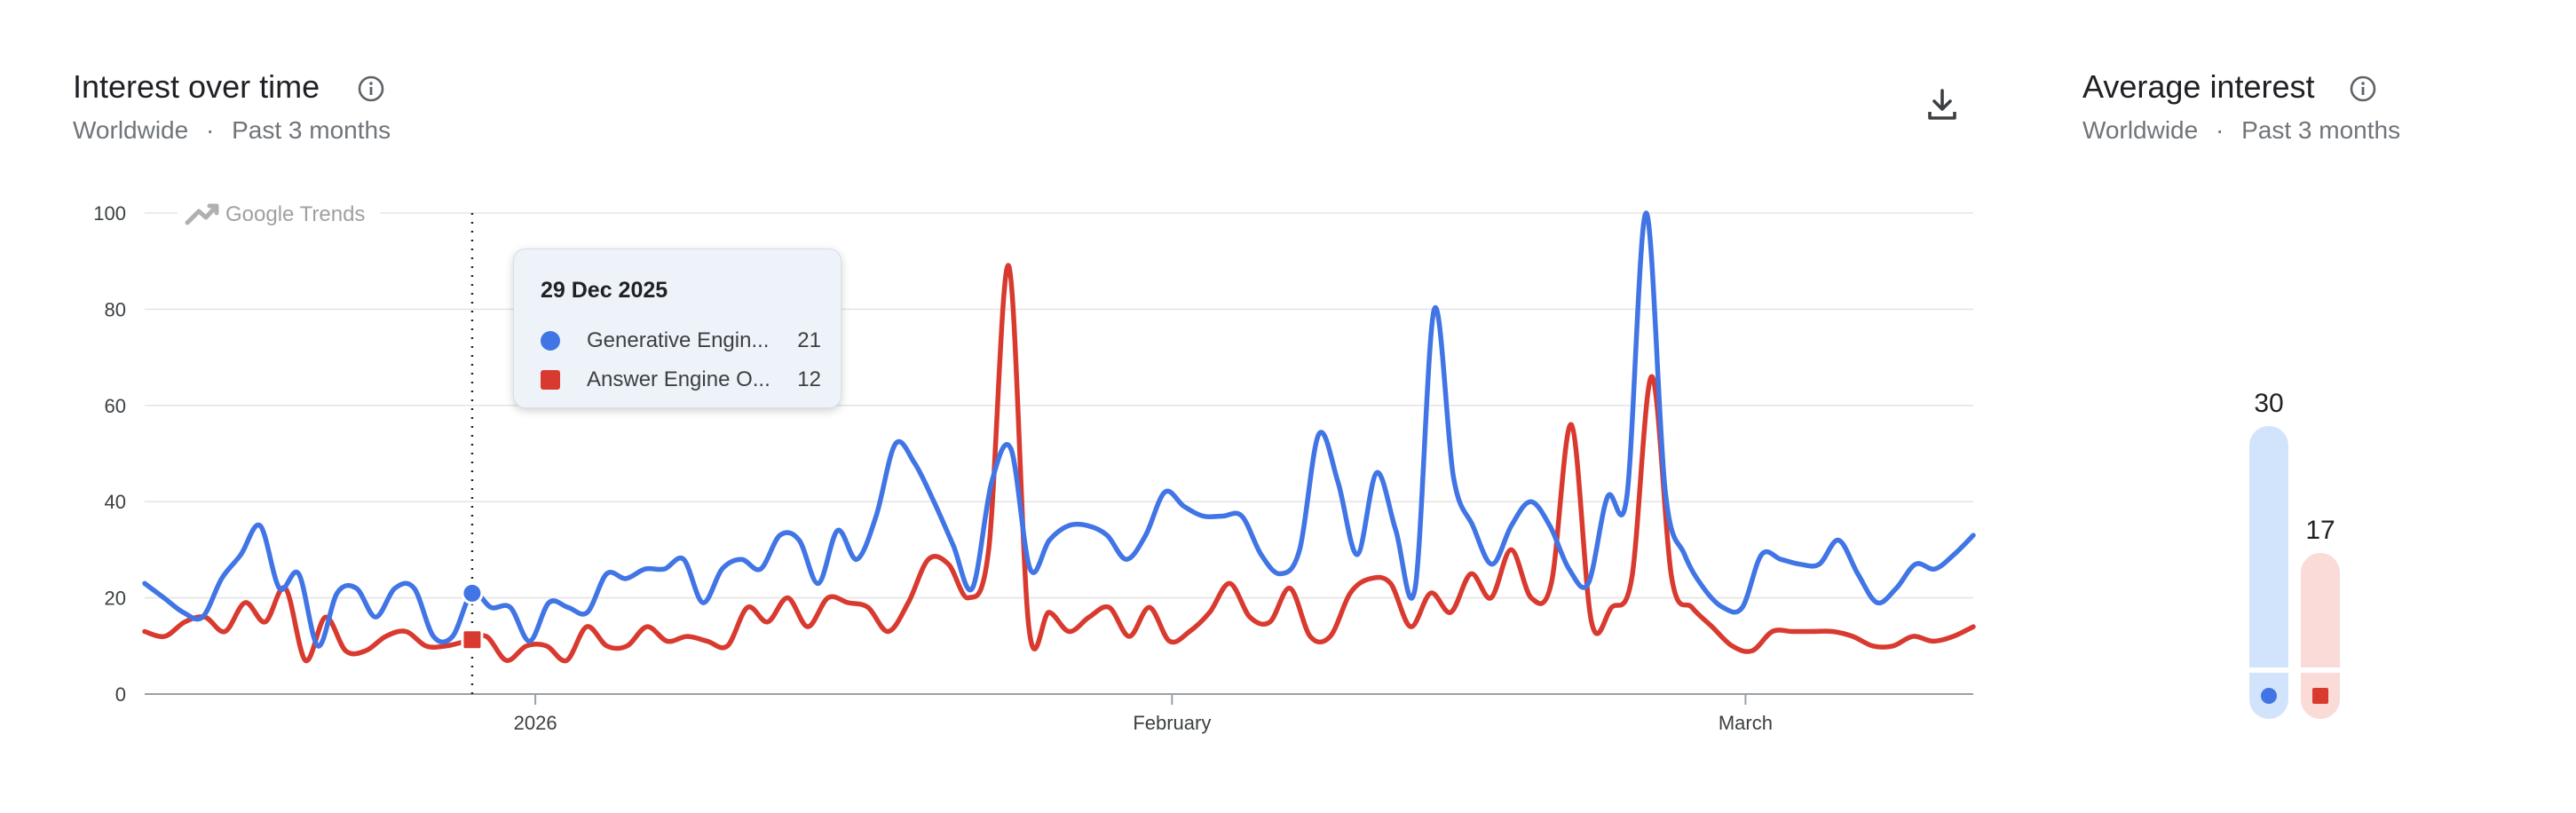 This screenshot has width=2576, height=813. What do you see at coordinates (472, 640) in the screenshot?
I see `hover-point-answer-engine` at bounding box center [472, 640].